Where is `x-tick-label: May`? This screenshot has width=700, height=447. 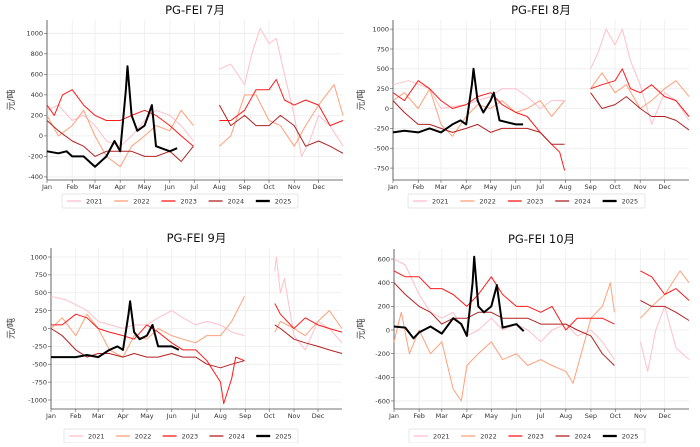
x-tick-label: May is located at coordinates (147, 416).